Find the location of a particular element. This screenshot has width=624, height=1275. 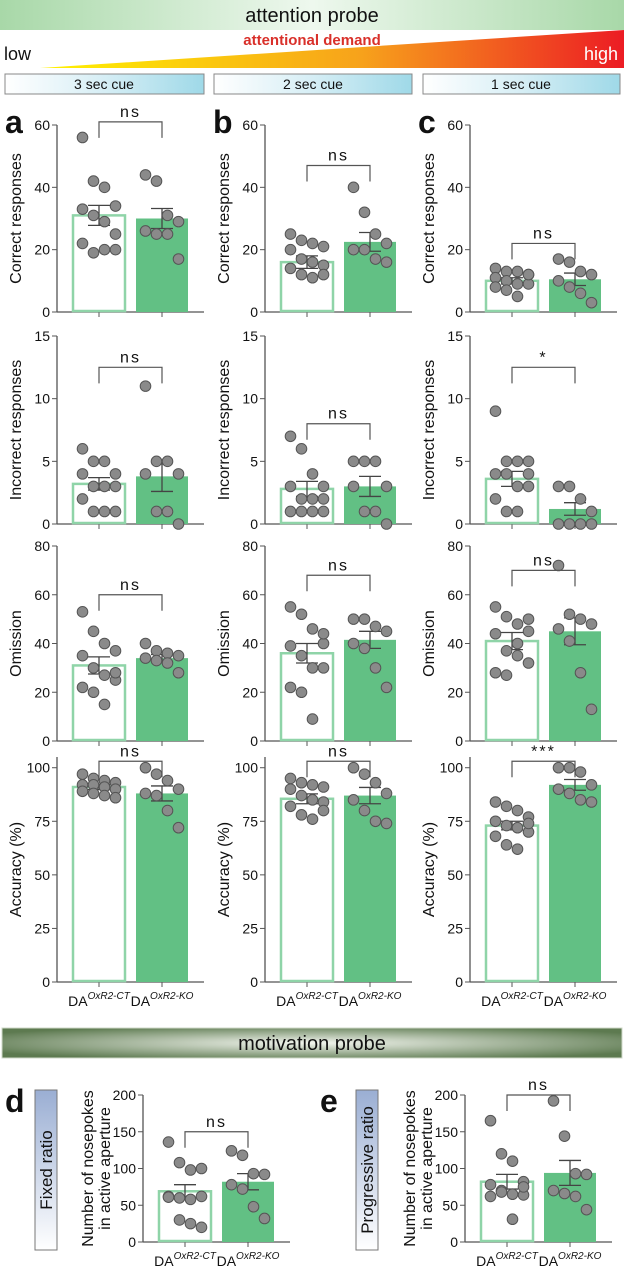

y-tick-label: 100 is located at coordinates (125, 1169).